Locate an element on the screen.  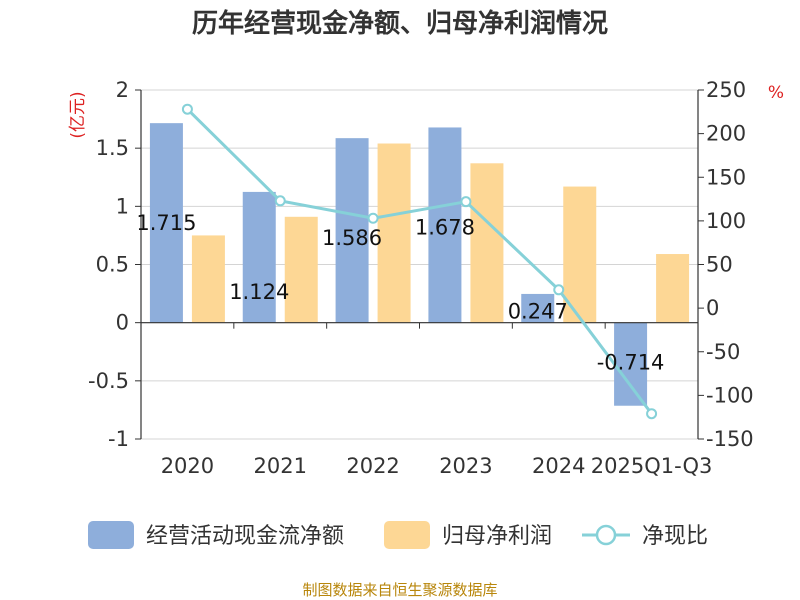
y-left-tick-label: 2 is located at coordinates (122, 90).